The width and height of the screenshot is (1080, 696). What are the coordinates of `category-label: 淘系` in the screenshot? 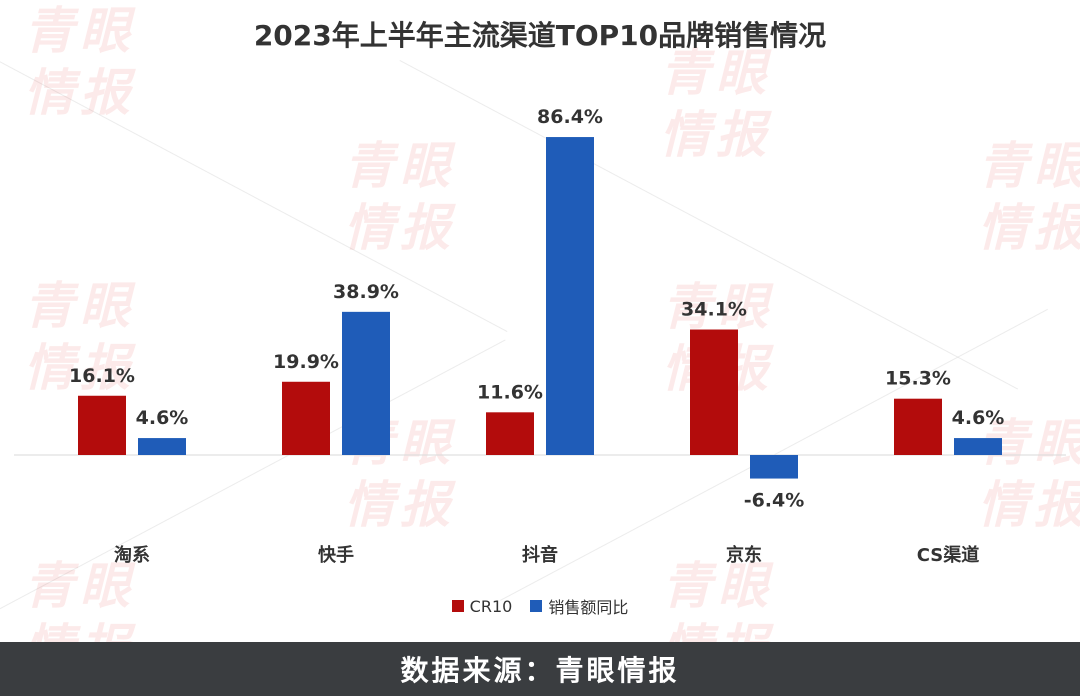 It's located at (132, 555).